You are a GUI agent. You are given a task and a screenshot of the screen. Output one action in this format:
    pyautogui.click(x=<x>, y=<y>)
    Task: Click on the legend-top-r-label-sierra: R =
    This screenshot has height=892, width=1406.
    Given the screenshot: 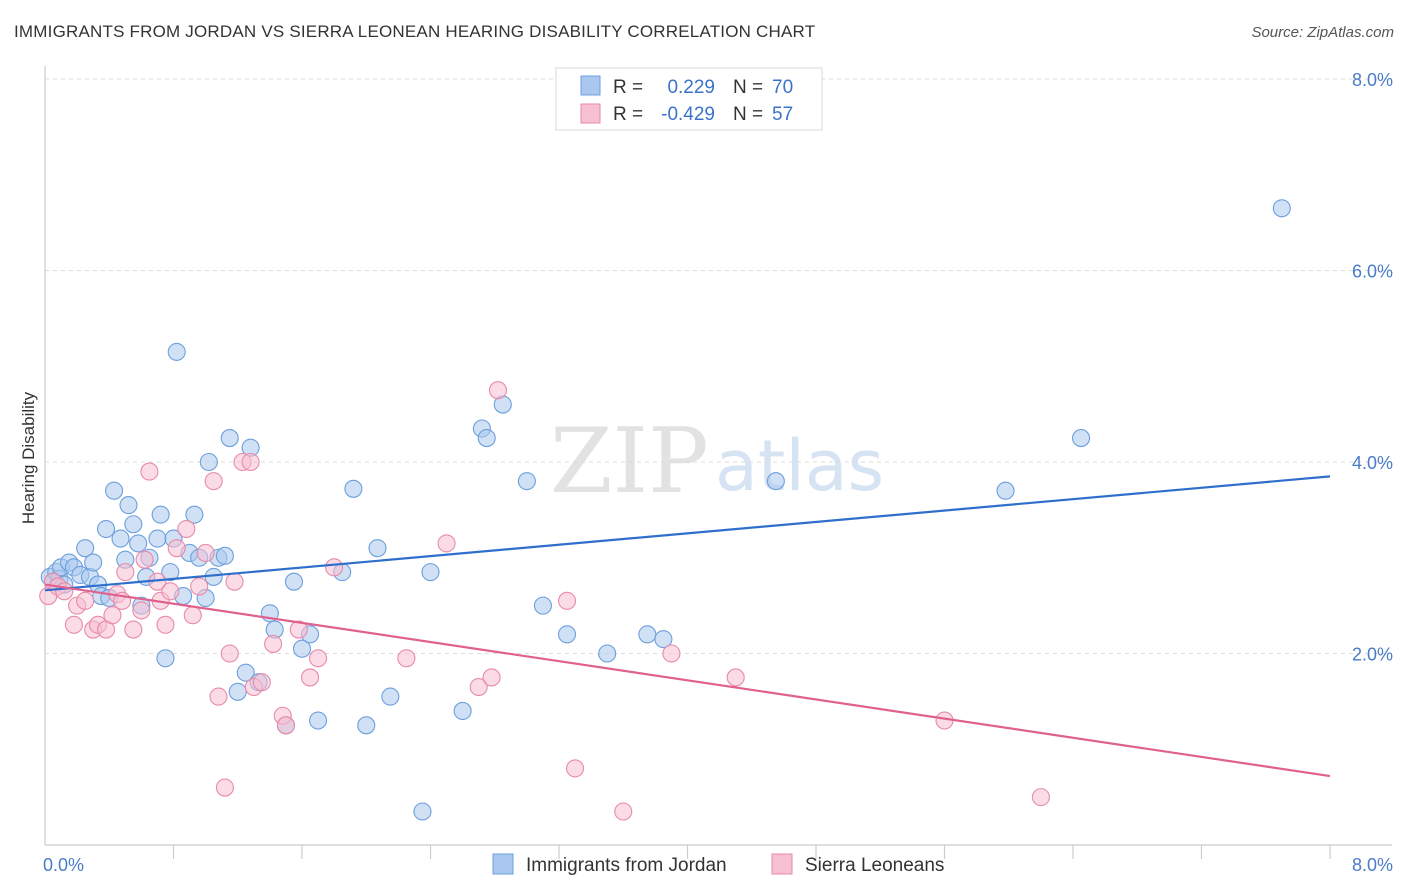 What is the action you would take?
    pyautogui.click(x=628, y=114)
    